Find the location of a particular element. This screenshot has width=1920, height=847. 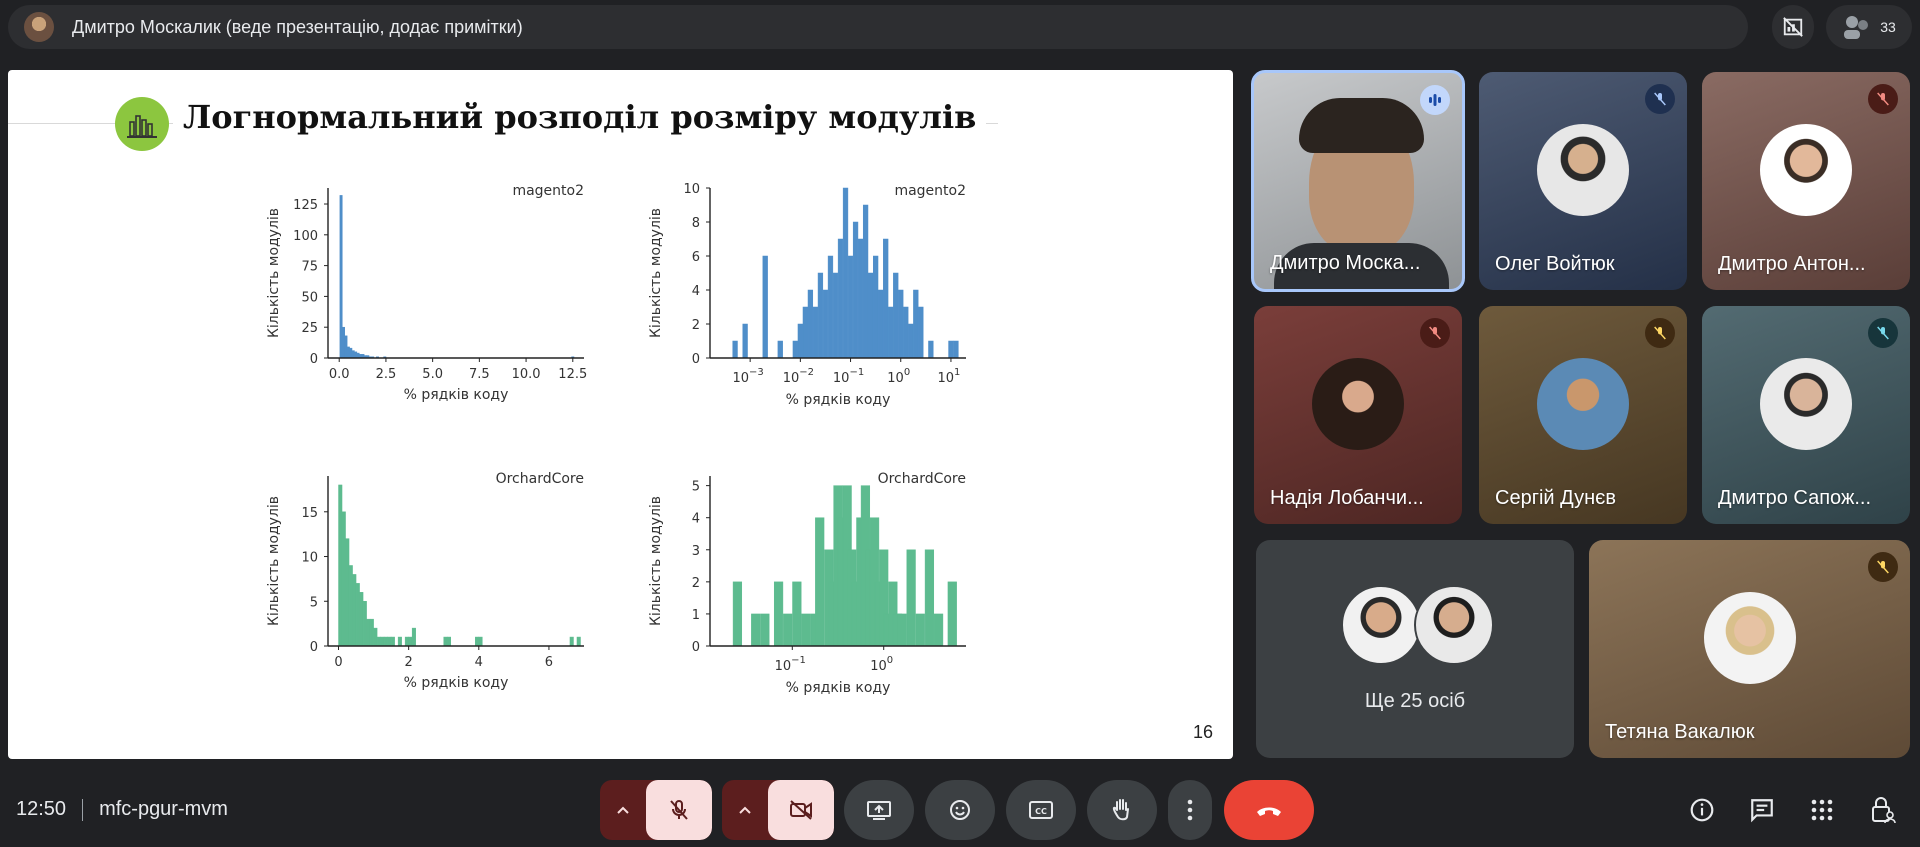

tile-more-participants: Ще 25 осіб is located at coordinates (1415, 649).